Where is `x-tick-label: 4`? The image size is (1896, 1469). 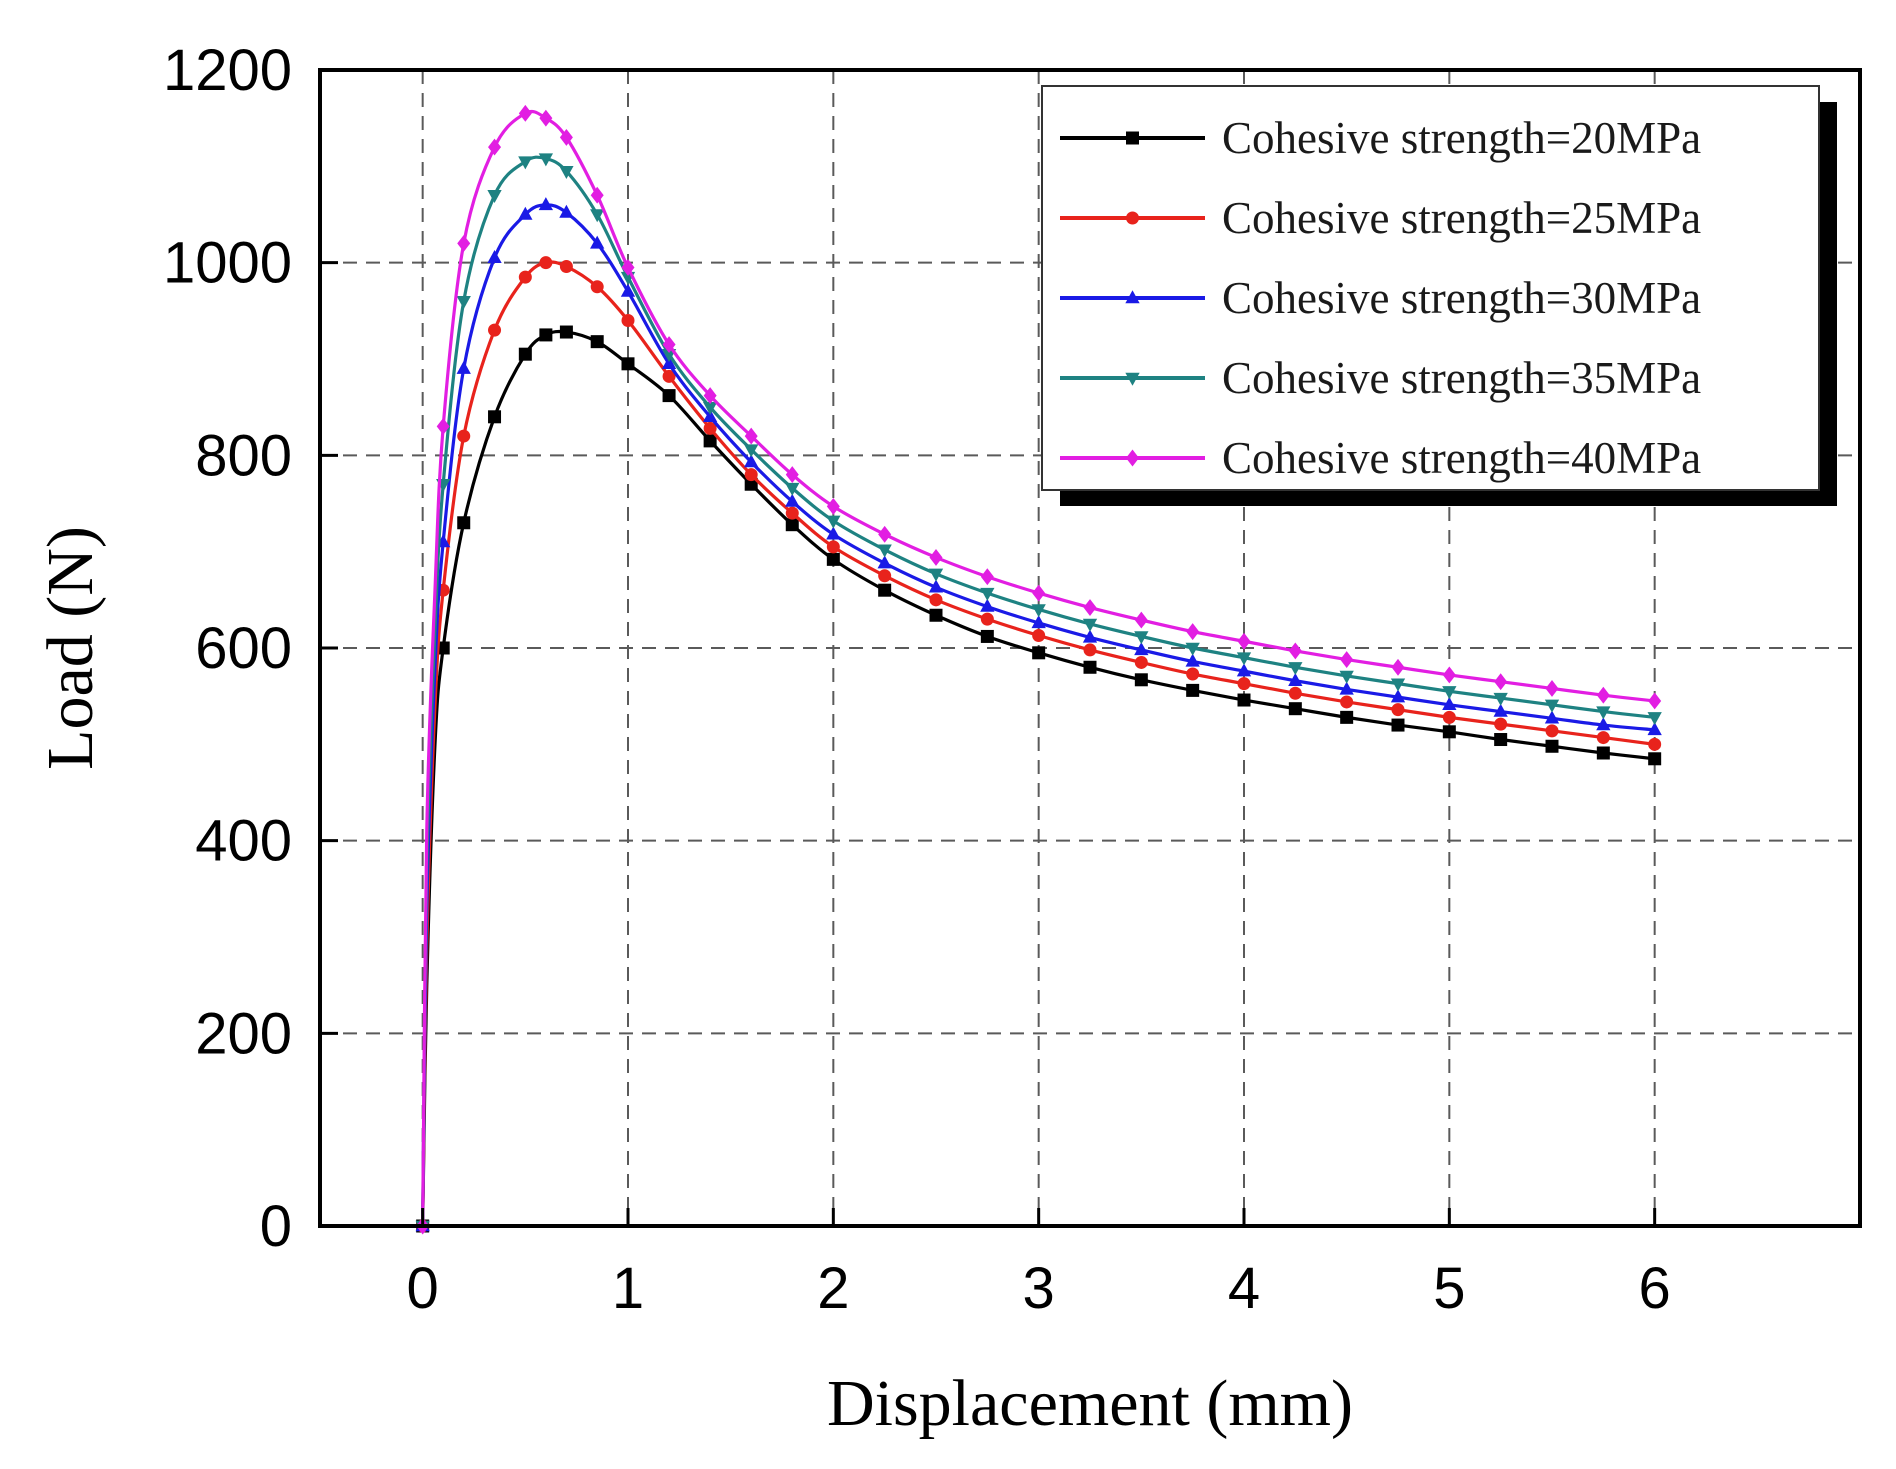
x-tick-label: 4 is located at coordinates (1244, 1288).